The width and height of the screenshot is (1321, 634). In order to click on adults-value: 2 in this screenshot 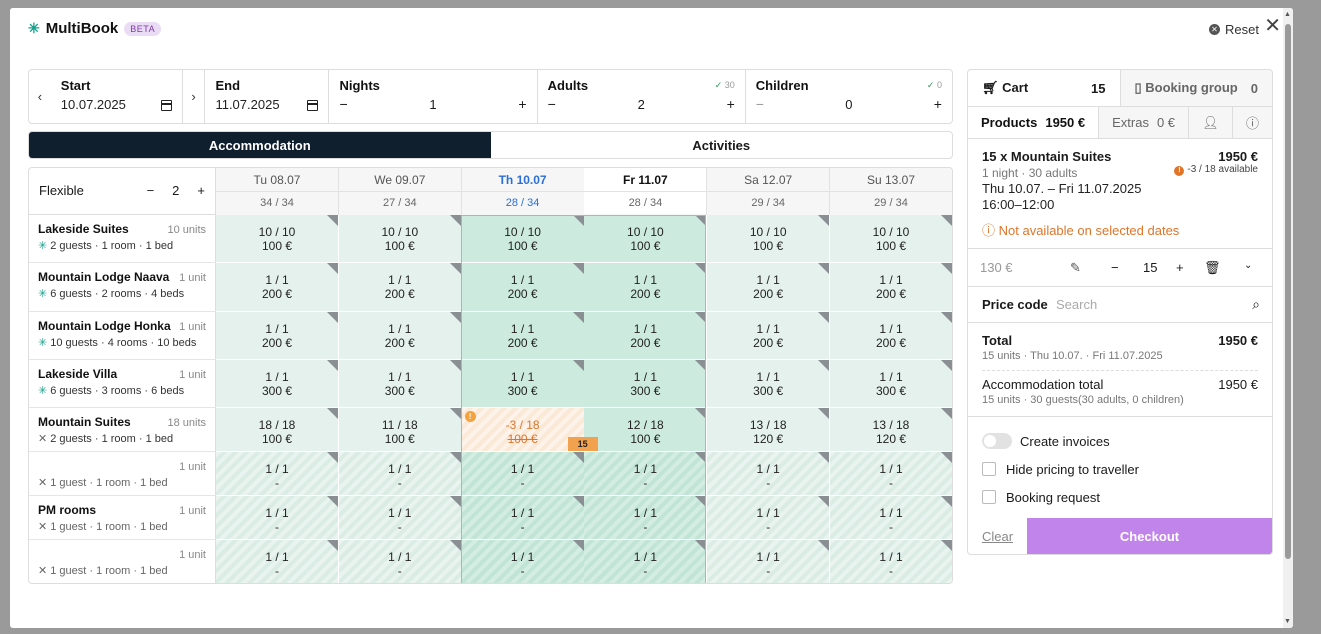, I will do `click(641, 104)`.